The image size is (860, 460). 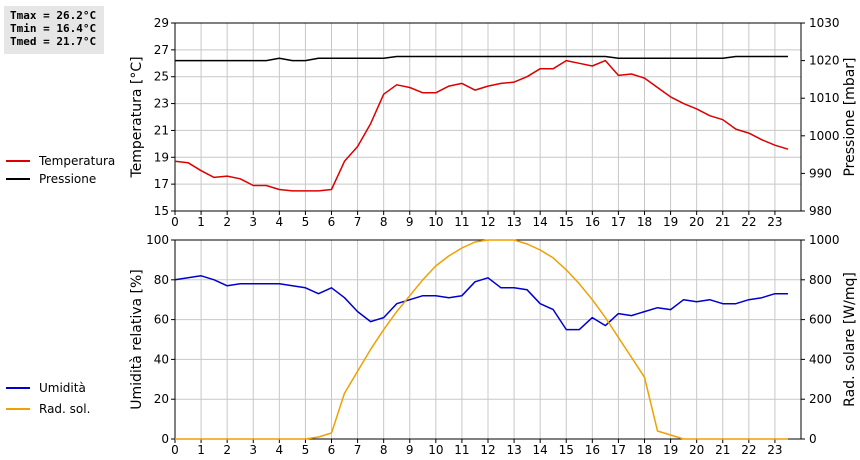 I want to click on bottom-y-right-tick-label: 1000, so click(x=824, y=240).